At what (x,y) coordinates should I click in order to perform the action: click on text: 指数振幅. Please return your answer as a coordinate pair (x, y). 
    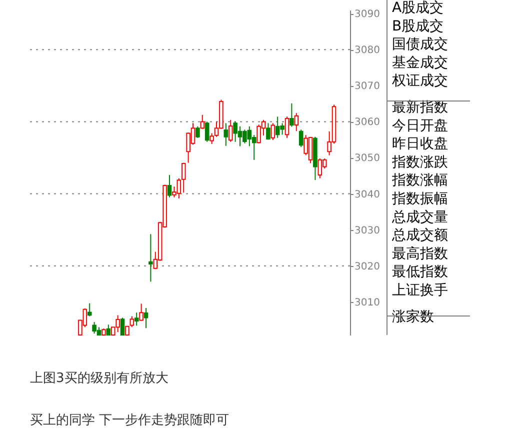
    Looking at the image, I should click on (419, 199).